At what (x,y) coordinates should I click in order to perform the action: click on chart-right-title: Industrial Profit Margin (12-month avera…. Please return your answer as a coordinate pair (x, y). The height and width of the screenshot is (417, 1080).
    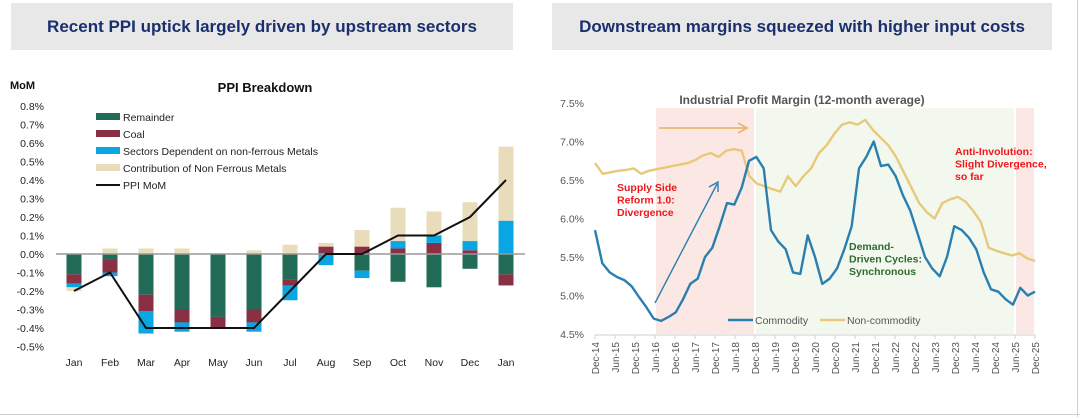
    Looking at the image, I should click on (801, 100).